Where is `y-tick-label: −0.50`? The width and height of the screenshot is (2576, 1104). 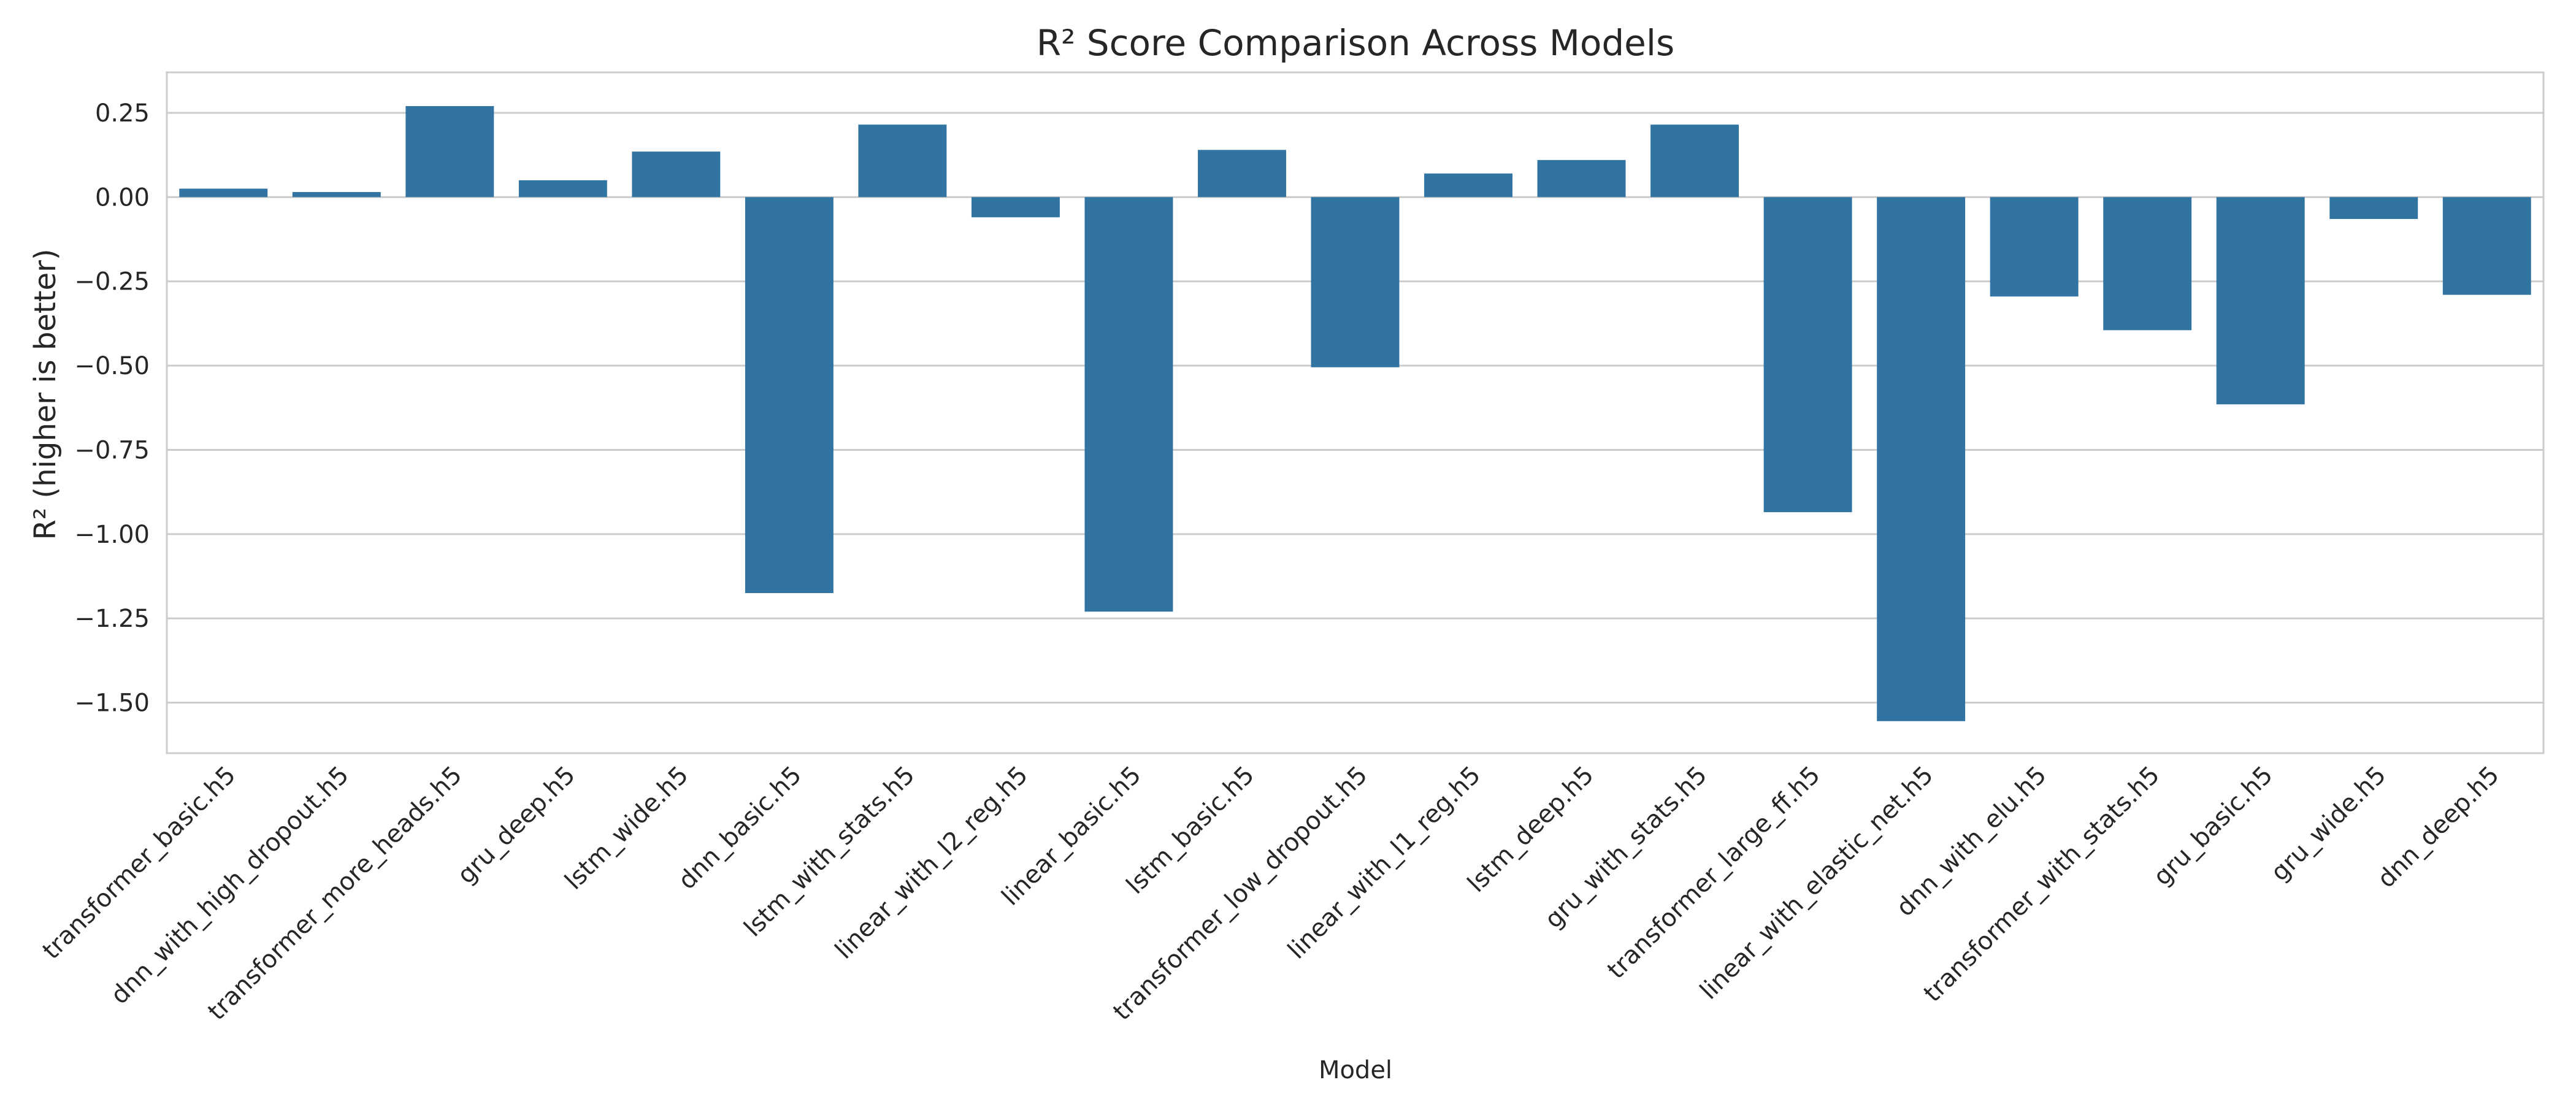
y-tick-label: −0.50 is located at coordinates (112, 366).